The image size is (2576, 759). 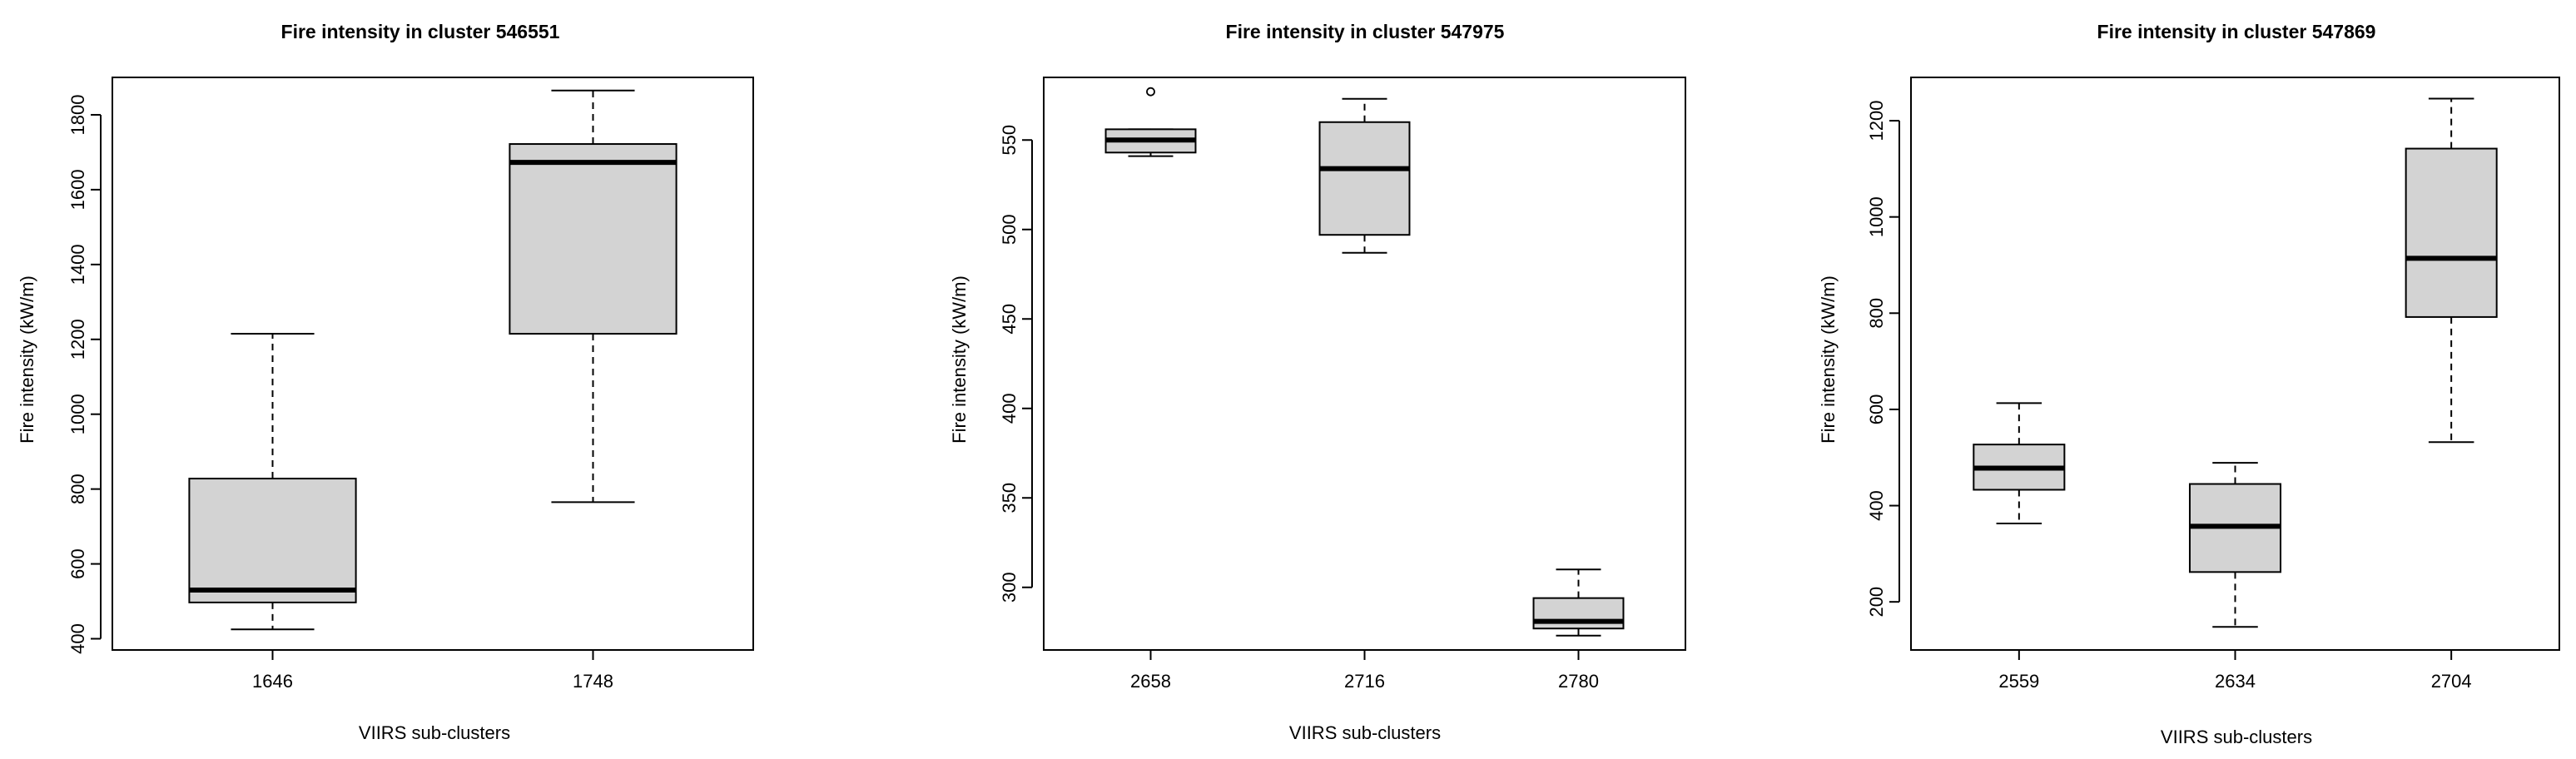 I want to click on y-tick-label: 1800, so click(x=77, y=114).